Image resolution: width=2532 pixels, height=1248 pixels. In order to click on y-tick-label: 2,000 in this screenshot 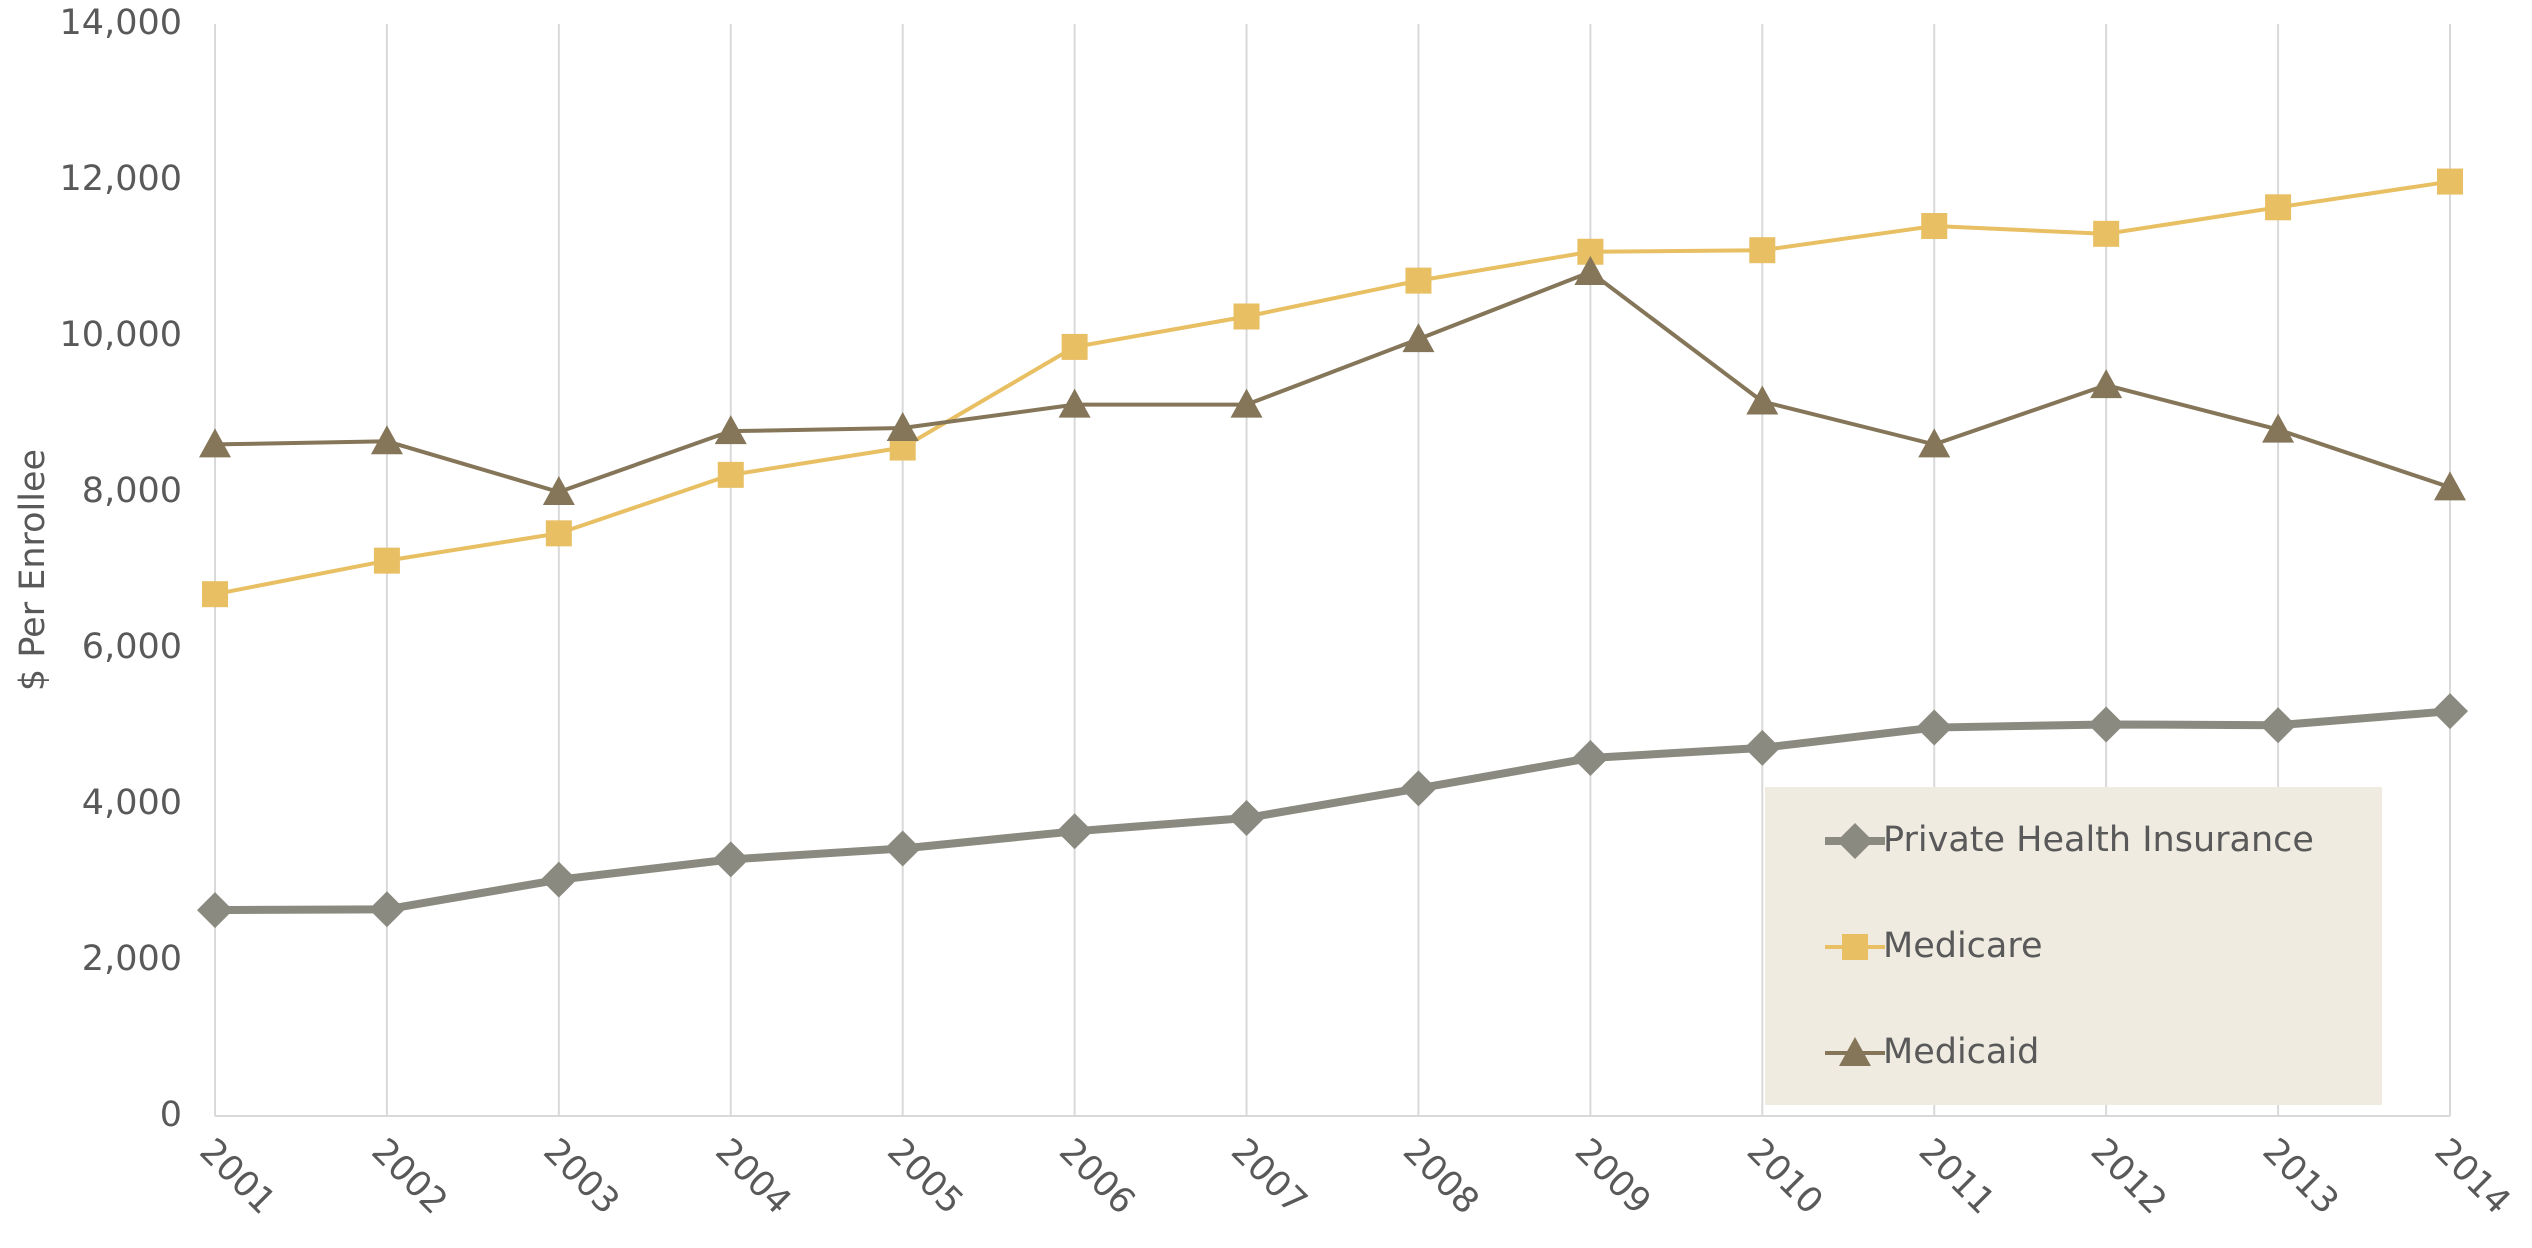, I will do `click(132, 959)`.